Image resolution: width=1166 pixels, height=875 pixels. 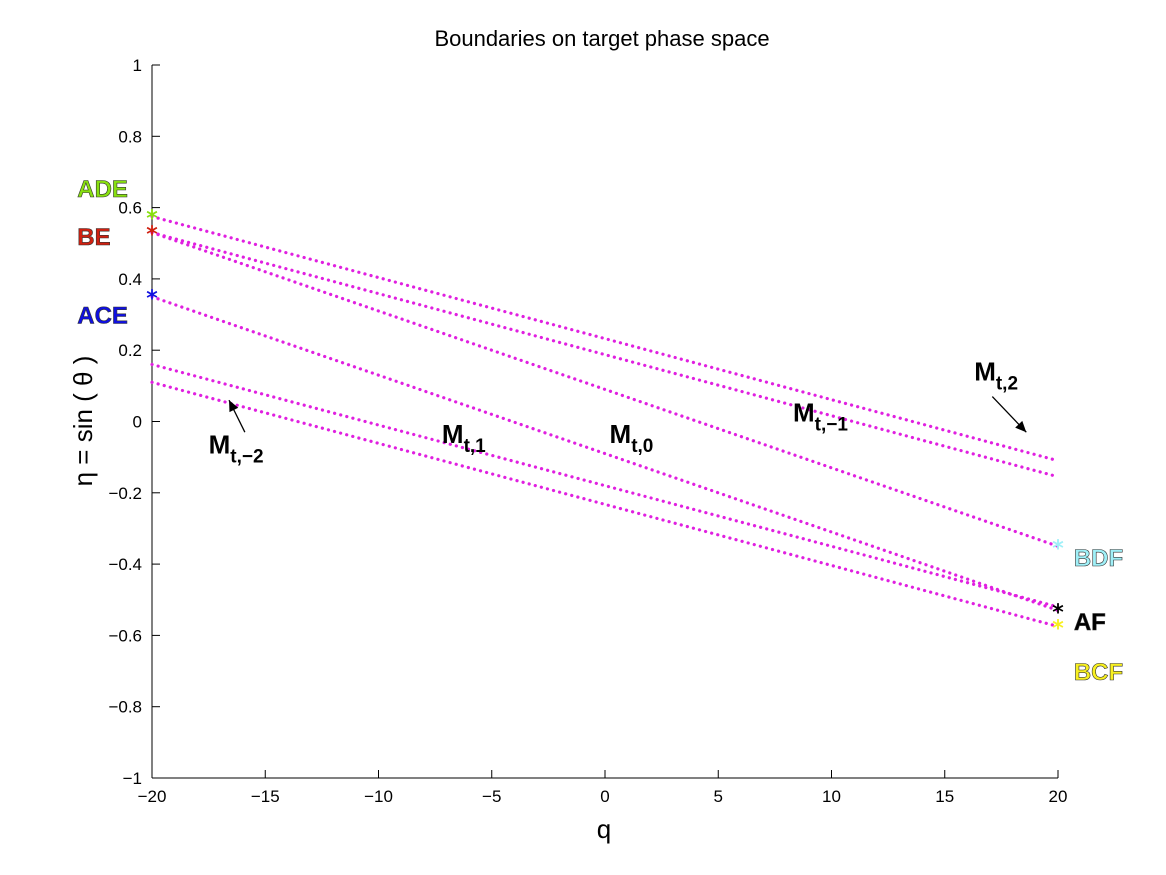 I want to click on x-axis-label: q, so click(x=604, y=829).